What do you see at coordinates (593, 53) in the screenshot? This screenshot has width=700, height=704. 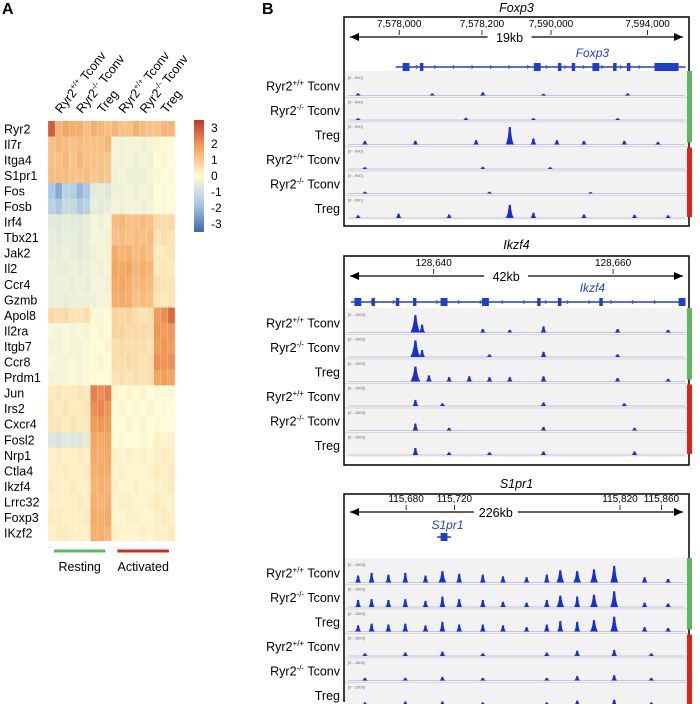 I see `gene-name: Foxp3` at bounding box center [593, 53].